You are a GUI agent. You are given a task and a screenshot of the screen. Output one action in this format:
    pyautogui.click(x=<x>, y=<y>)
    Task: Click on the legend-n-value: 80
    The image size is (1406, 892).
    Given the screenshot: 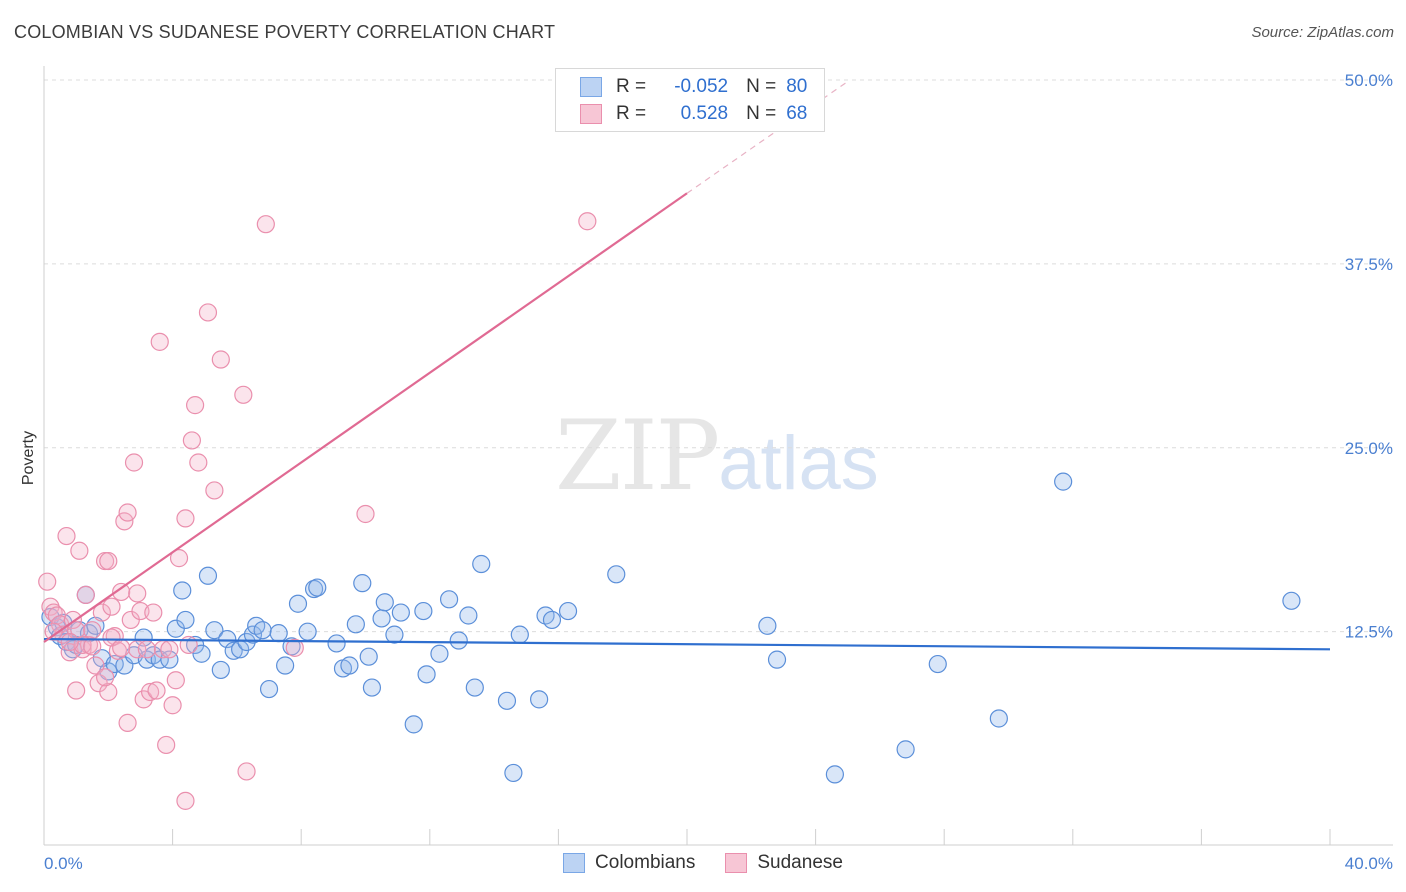 What is the action you would take?
    pyautogui.click(x=797, y=86)
    